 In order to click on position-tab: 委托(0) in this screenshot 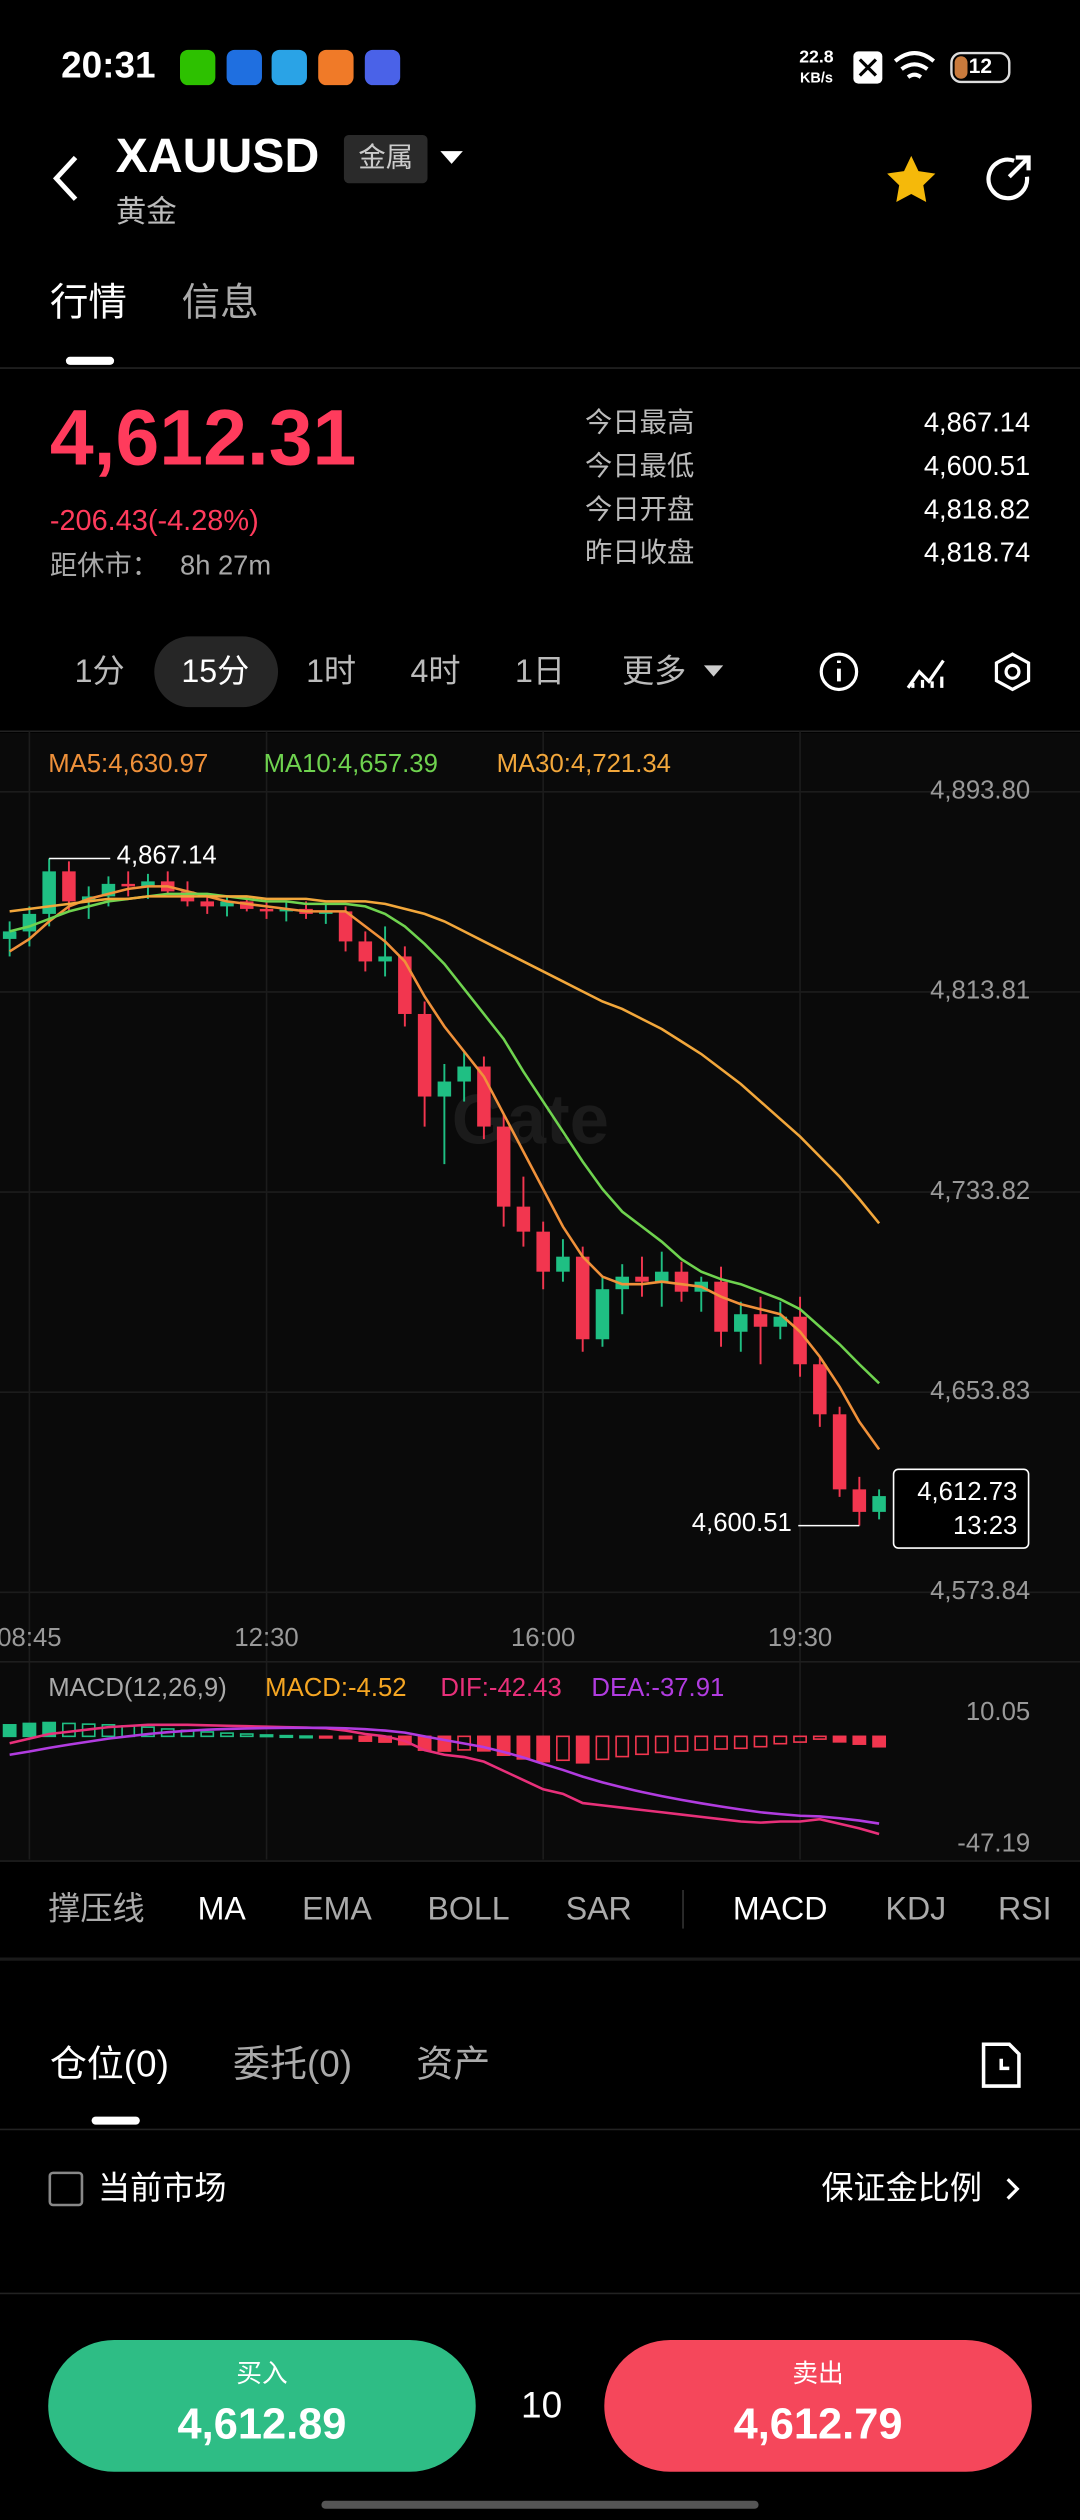, I will do `click(292, 2064)`.